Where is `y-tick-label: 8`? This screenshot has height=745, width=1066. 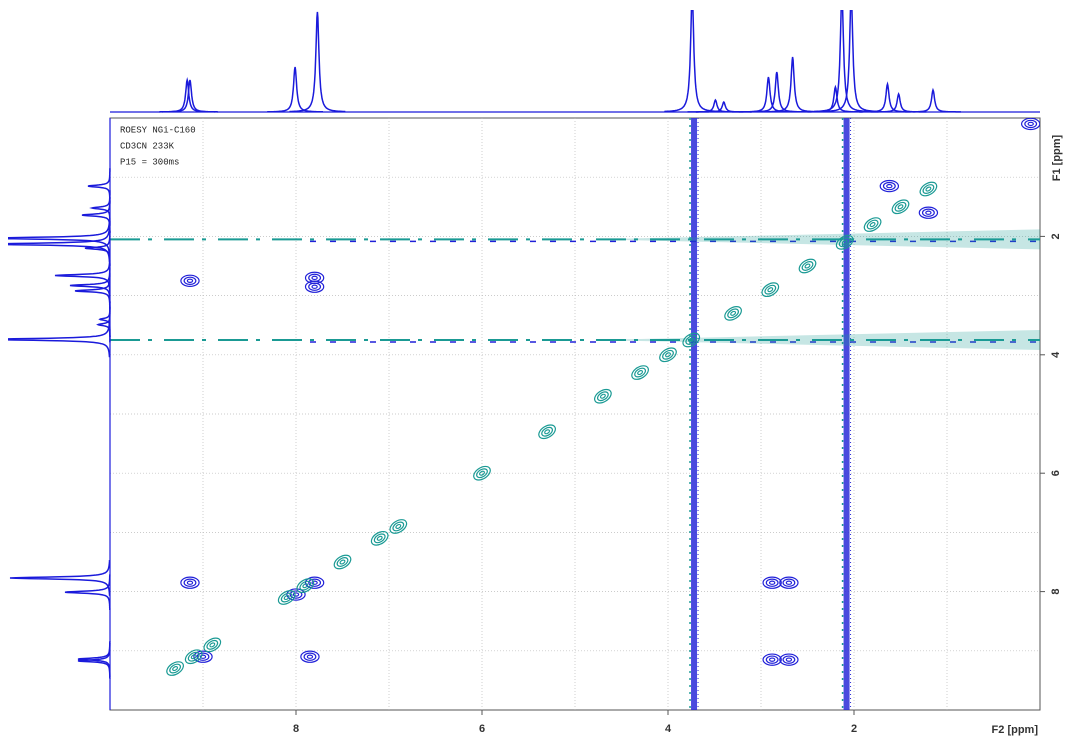
y-tick-label: 8 is located at coordinates (1056, 592).